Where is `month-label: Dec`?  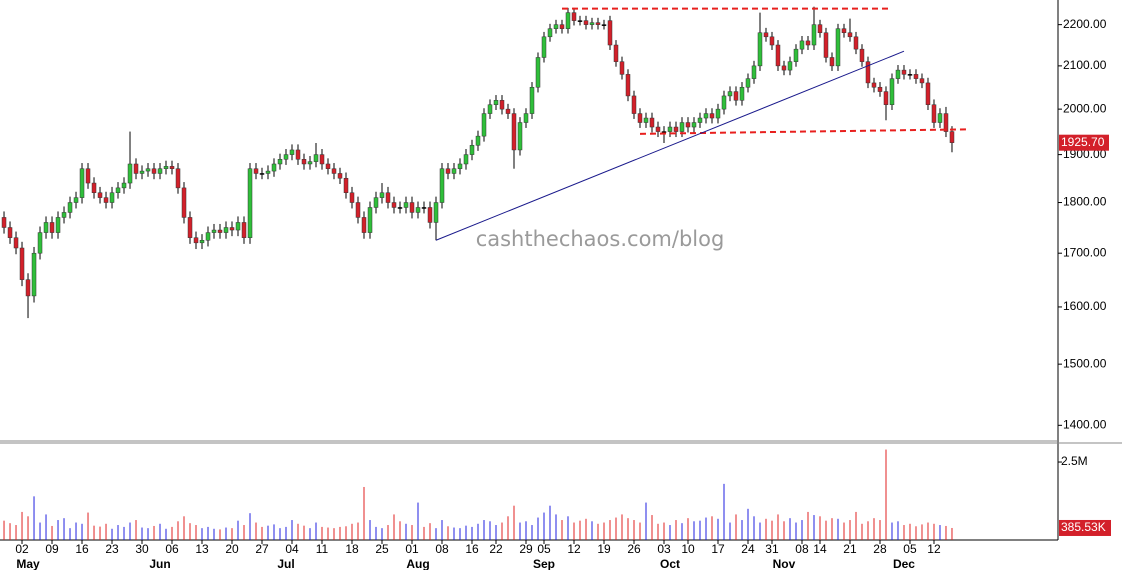 month-label: Dec is located at coordinates (904, 563).